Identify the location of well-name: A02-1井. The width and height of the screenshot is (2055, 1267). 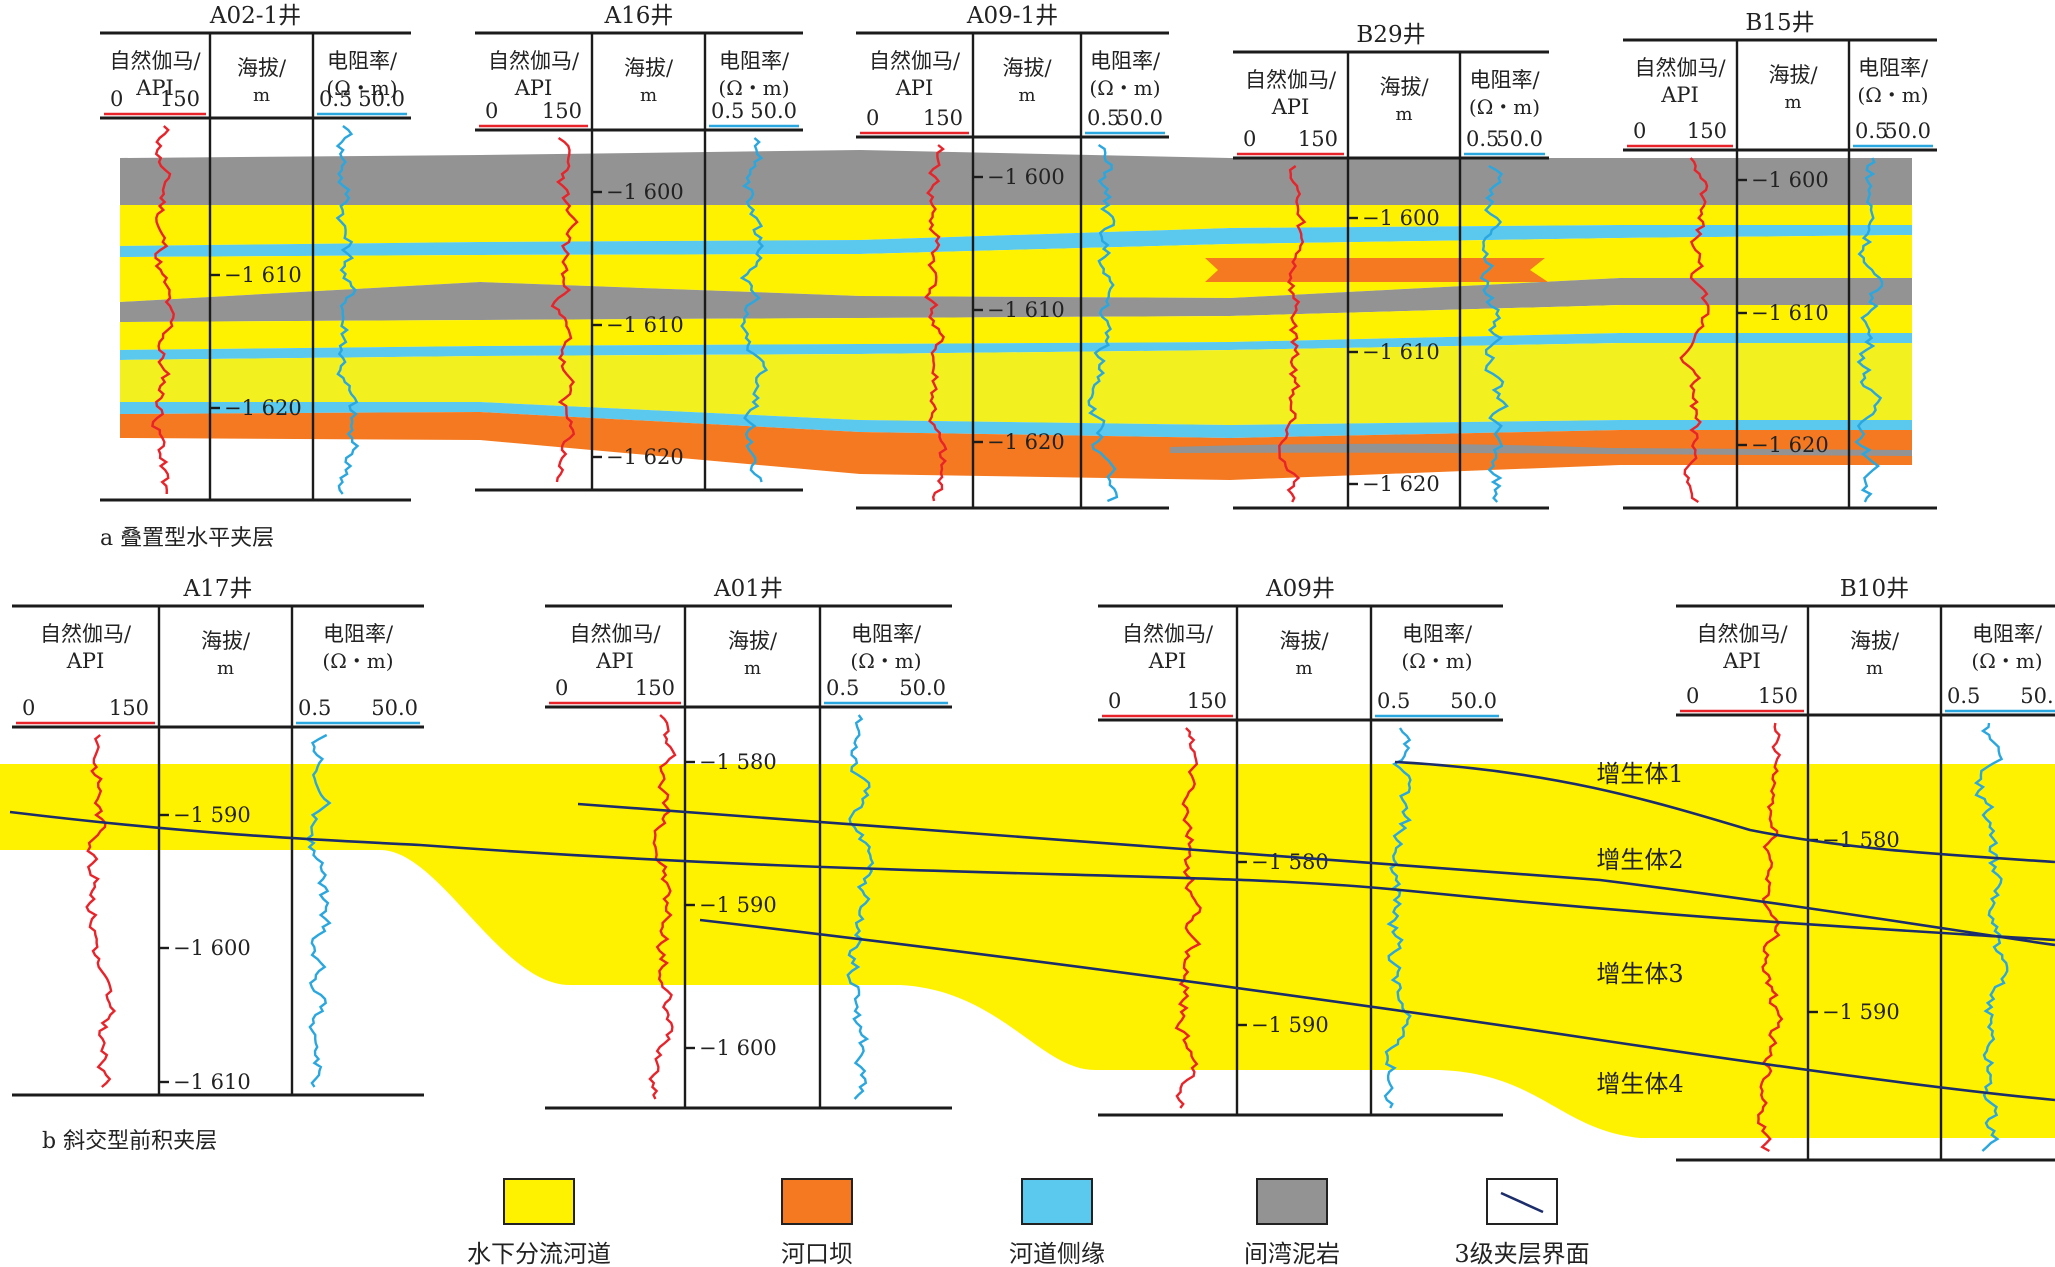
(255, 16).